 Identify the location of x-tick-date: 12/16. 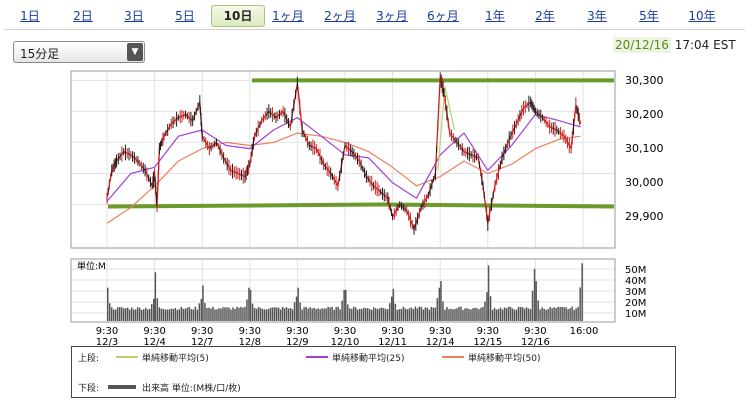
(535, 342).